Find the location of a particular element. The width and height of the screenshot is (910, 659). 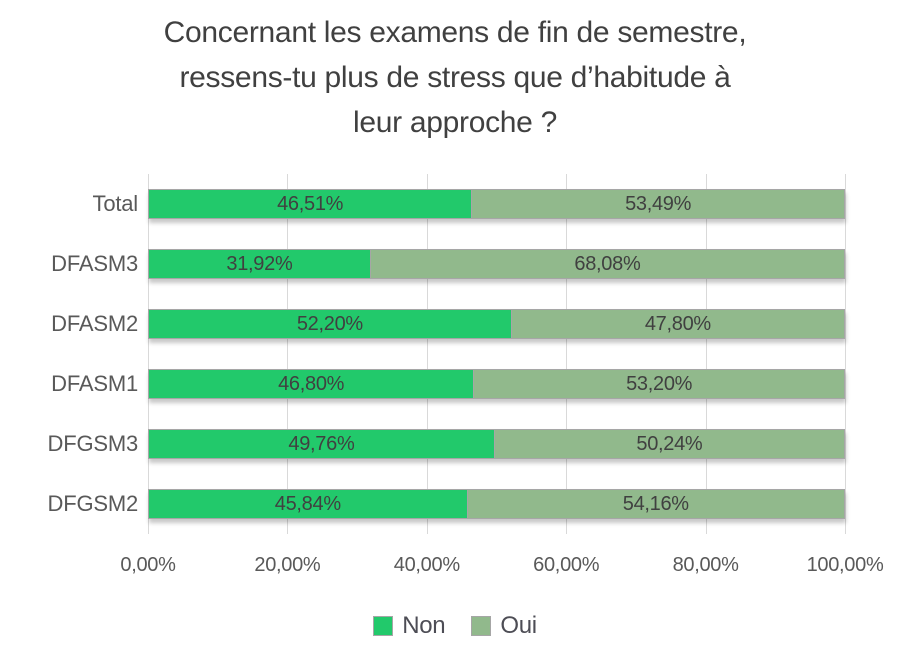

category-label-dfasm2: DFASM2 is located at coordinates (94, 323).